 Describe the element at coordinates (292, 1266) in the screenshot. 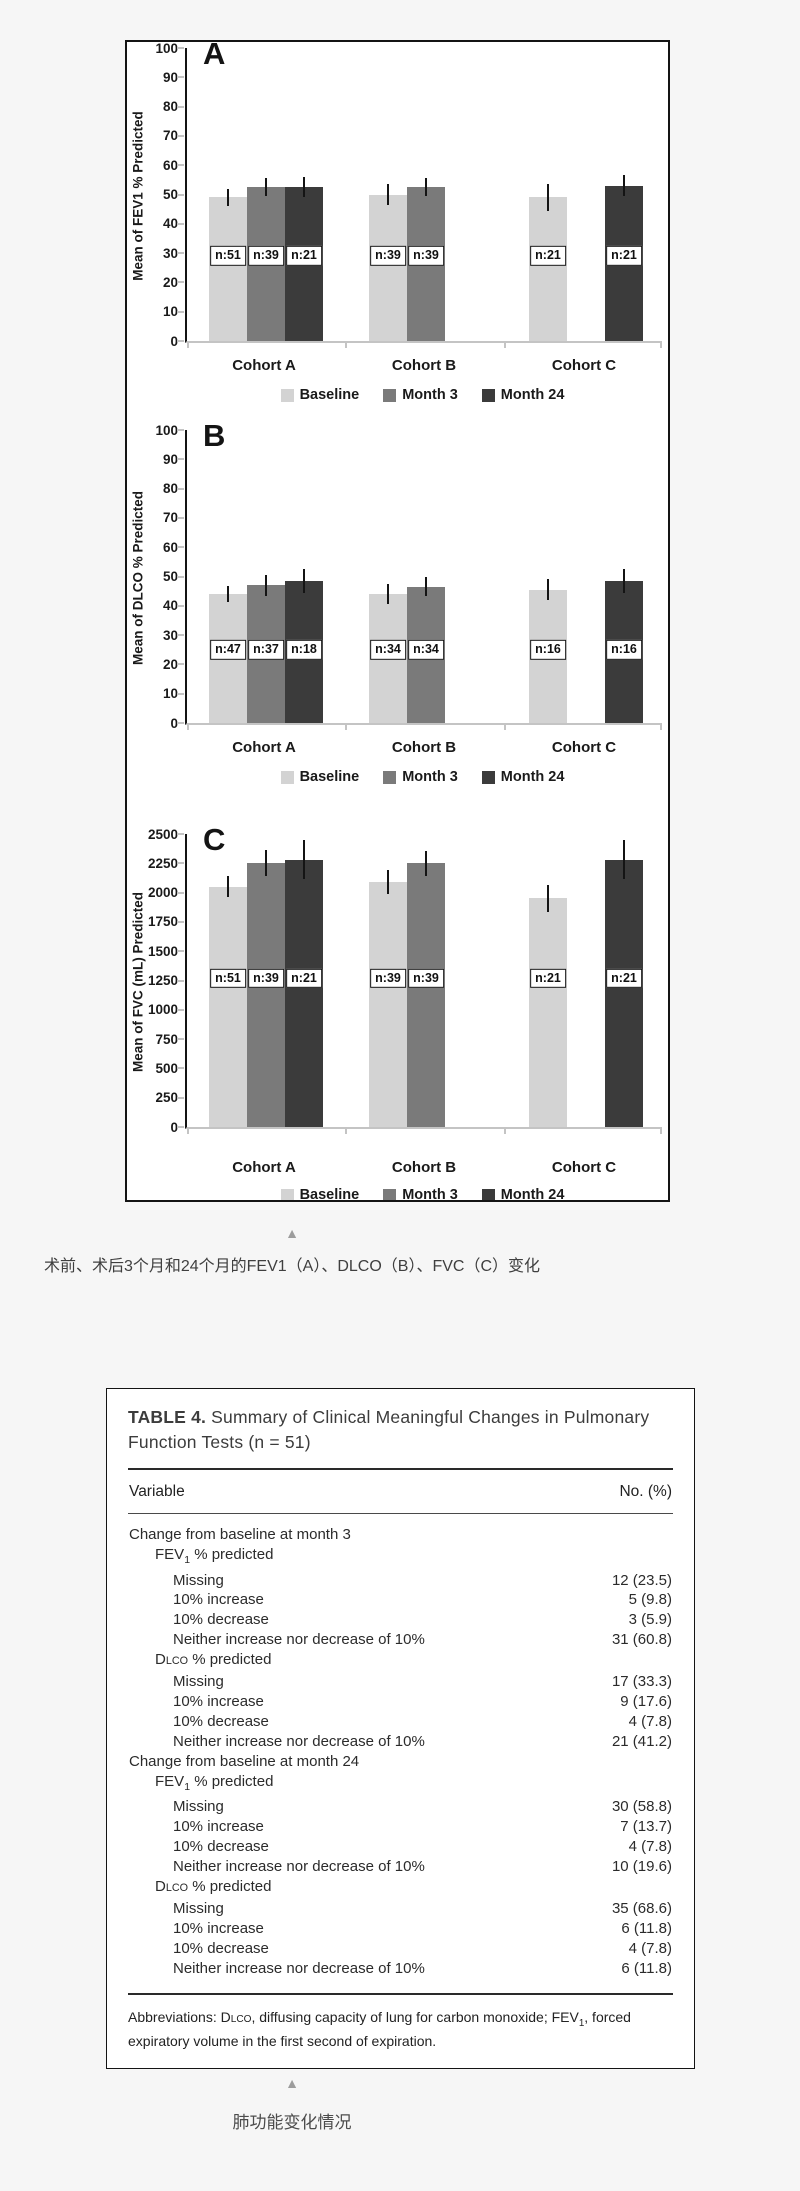

I see `figure-caption: 术前、术后3个月和24个月的FEV1（A）、DLCO（B）、FVC（C）变化` at that location.